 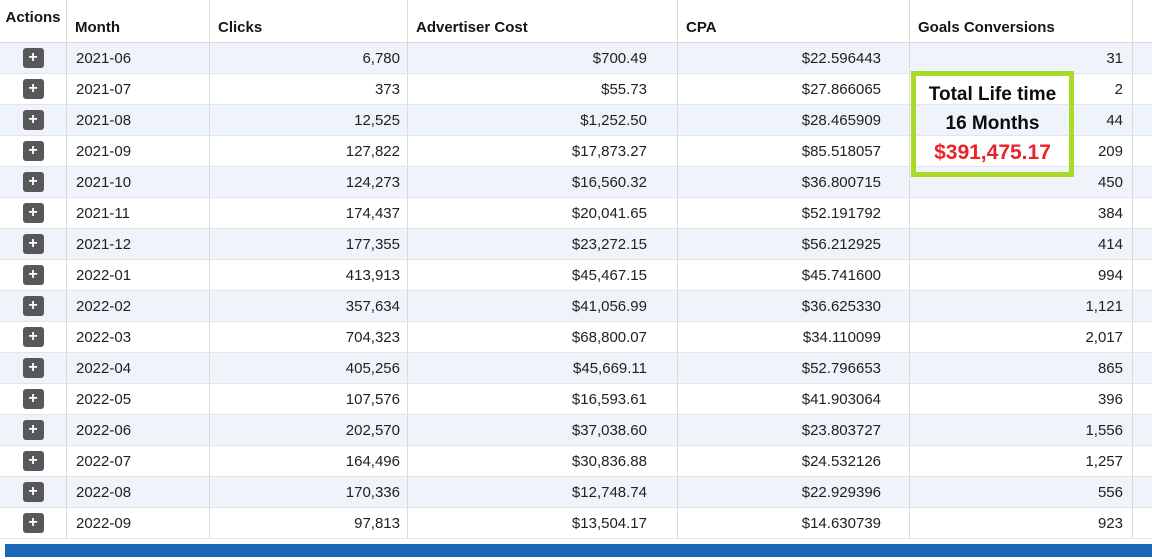 I want to click on month-cell: 2022-06, so click(x=138, y=430).